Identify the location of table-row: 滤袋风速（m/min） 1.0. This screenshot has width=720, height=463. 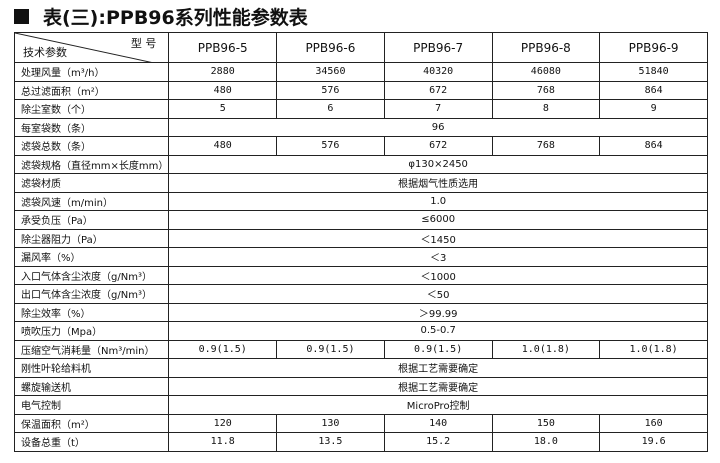
(360, 201).